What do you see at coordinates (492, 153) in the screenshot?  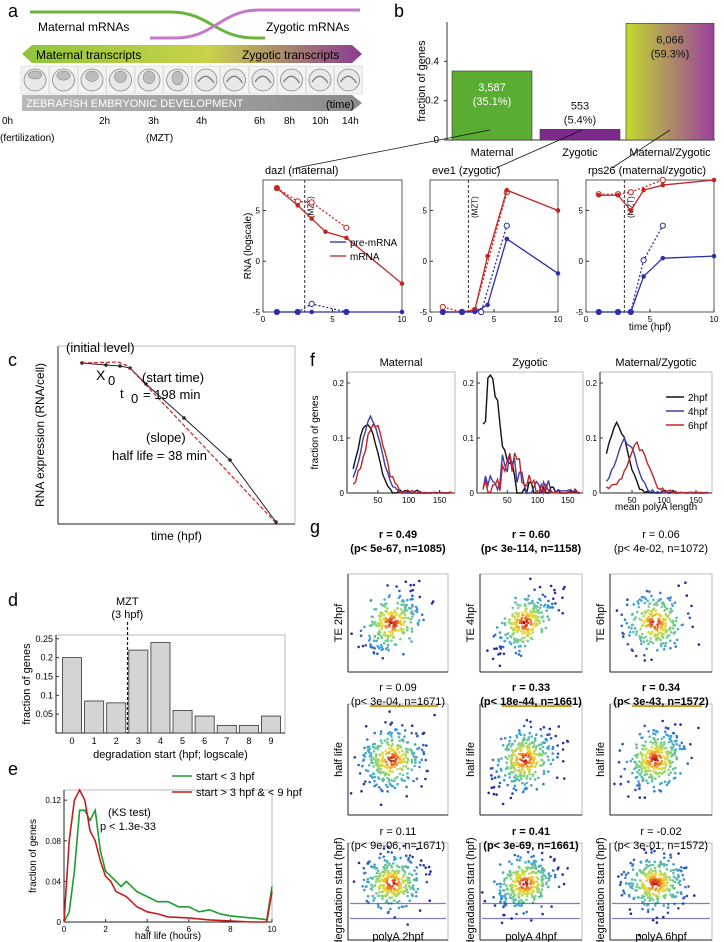 I see `x-category-label: Maternal` at bounding box center [492, 153].